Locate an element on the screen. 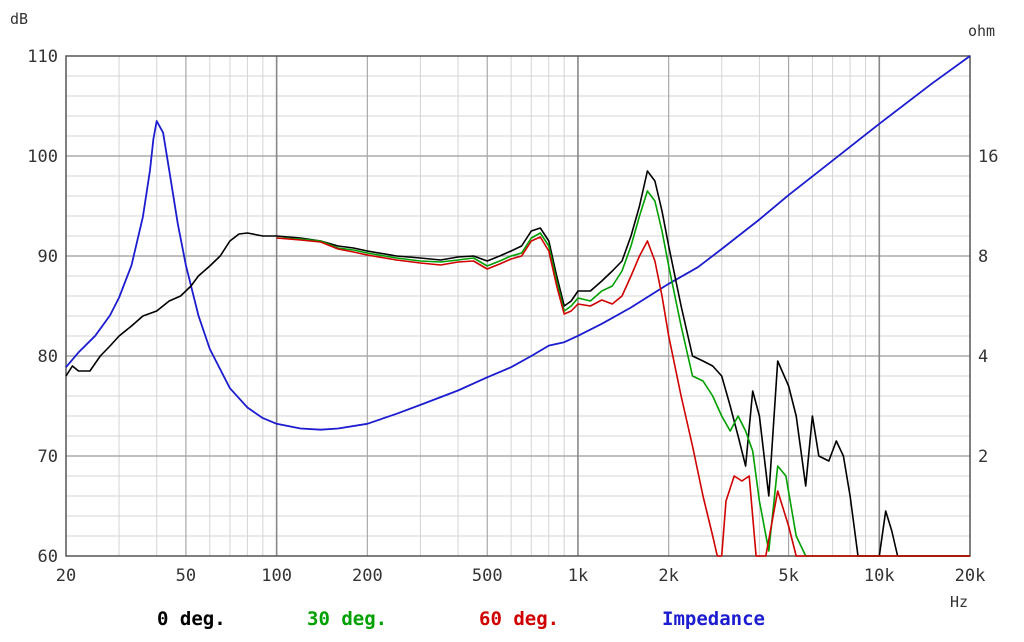  right-axis-unit: ohm is located at coordinates (981, 31).